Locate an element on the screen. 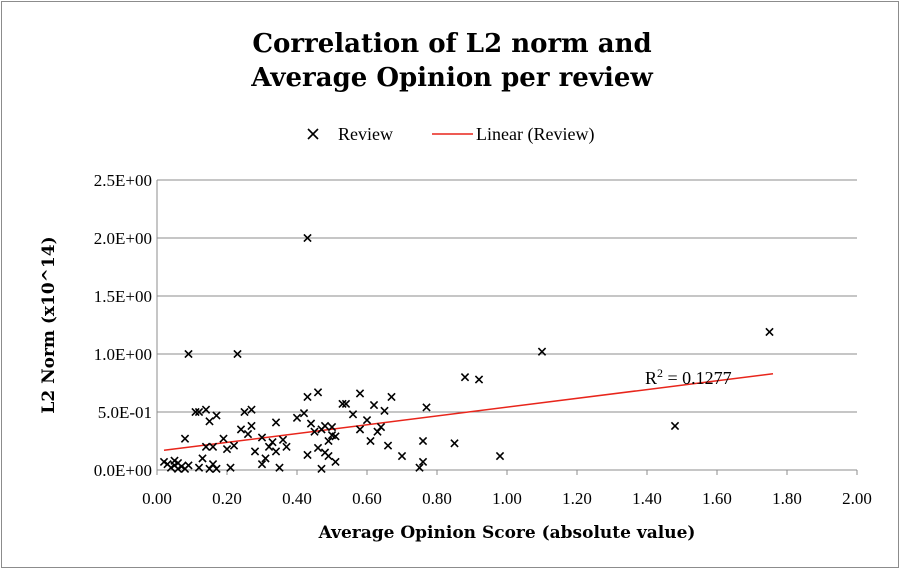 The image size is (902, 571). x-tick-label: 0.60 is located at coordinates (367, 498).